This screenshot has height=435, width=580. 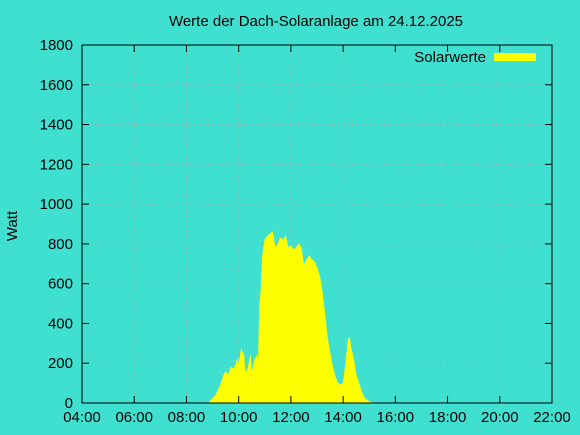 I want to click on legend: Solarwerte, so click(x=475, y=57).